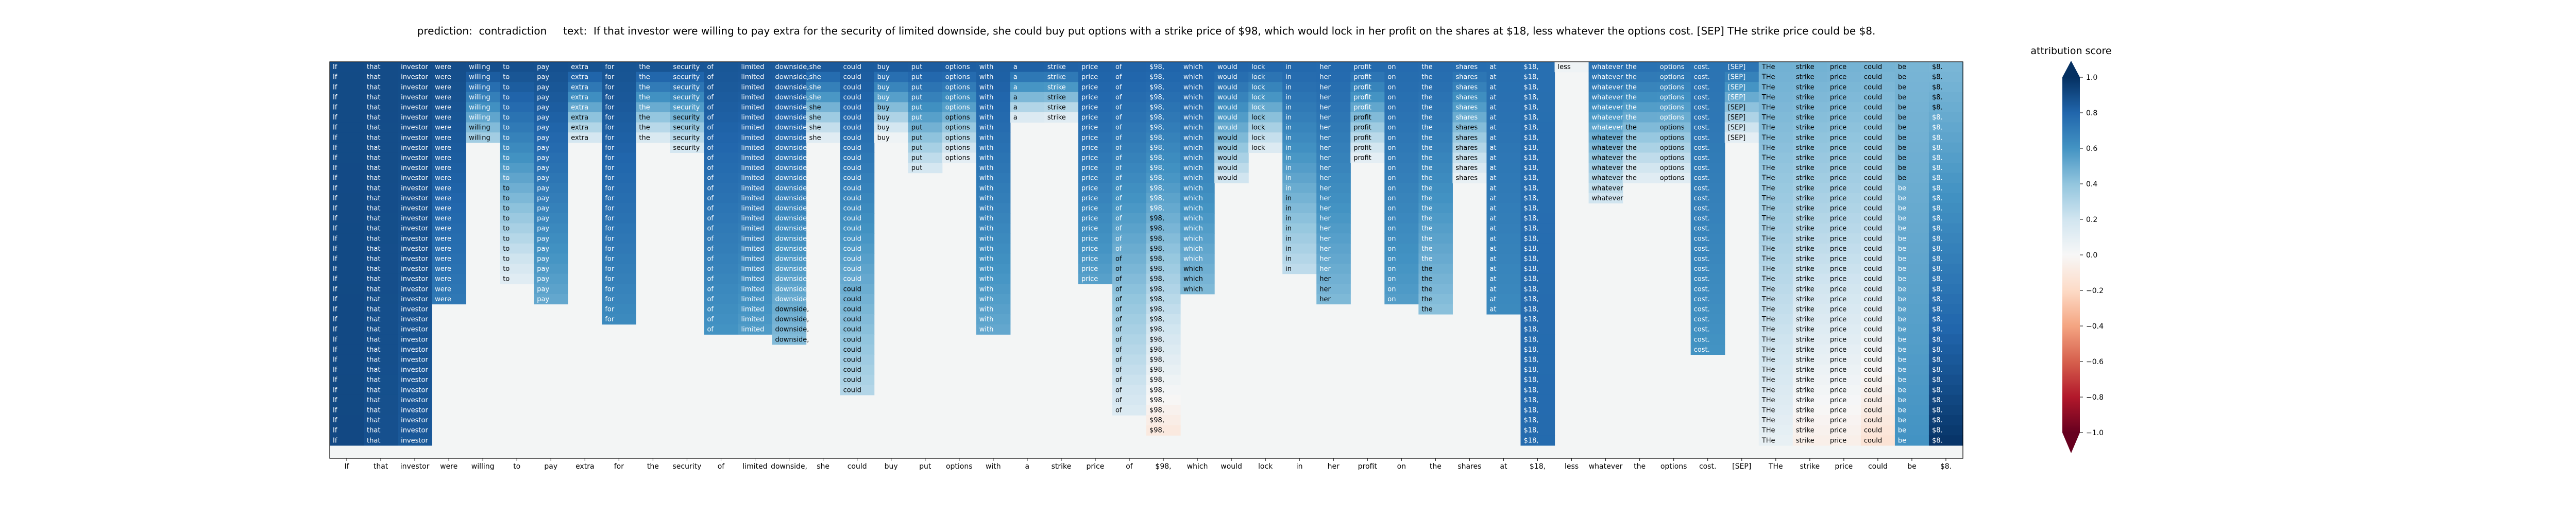 The width and height of the screenshot is (2576, 515). Describe the element at coordinates (686, 108) in the screenshot. I see `cell-token-label: security` at that location.